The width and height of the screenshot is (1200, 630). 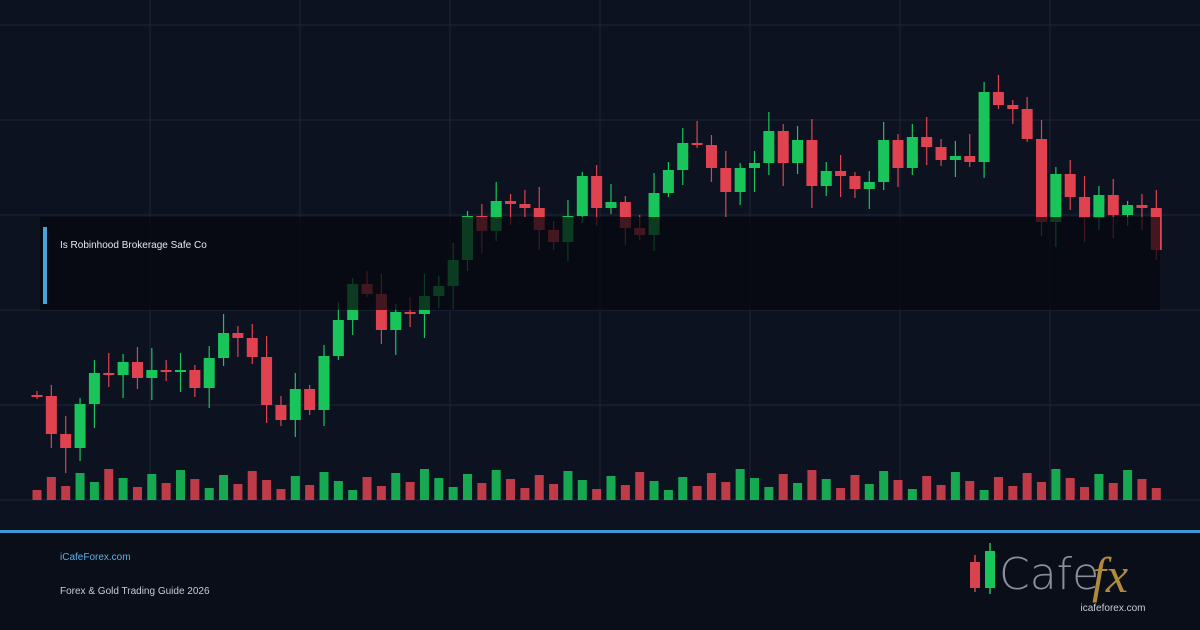 I want to click on logo: Cafe fx icafeforex.com, so click(x=1058, y=578).